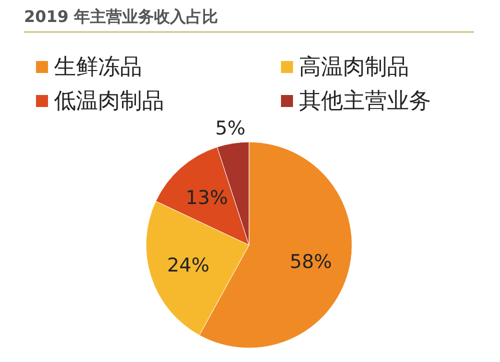 The image size is (500, 362). Describe the element at coordinates (207, 198) in the screenshot. I see `data-label: 13%` at that location.